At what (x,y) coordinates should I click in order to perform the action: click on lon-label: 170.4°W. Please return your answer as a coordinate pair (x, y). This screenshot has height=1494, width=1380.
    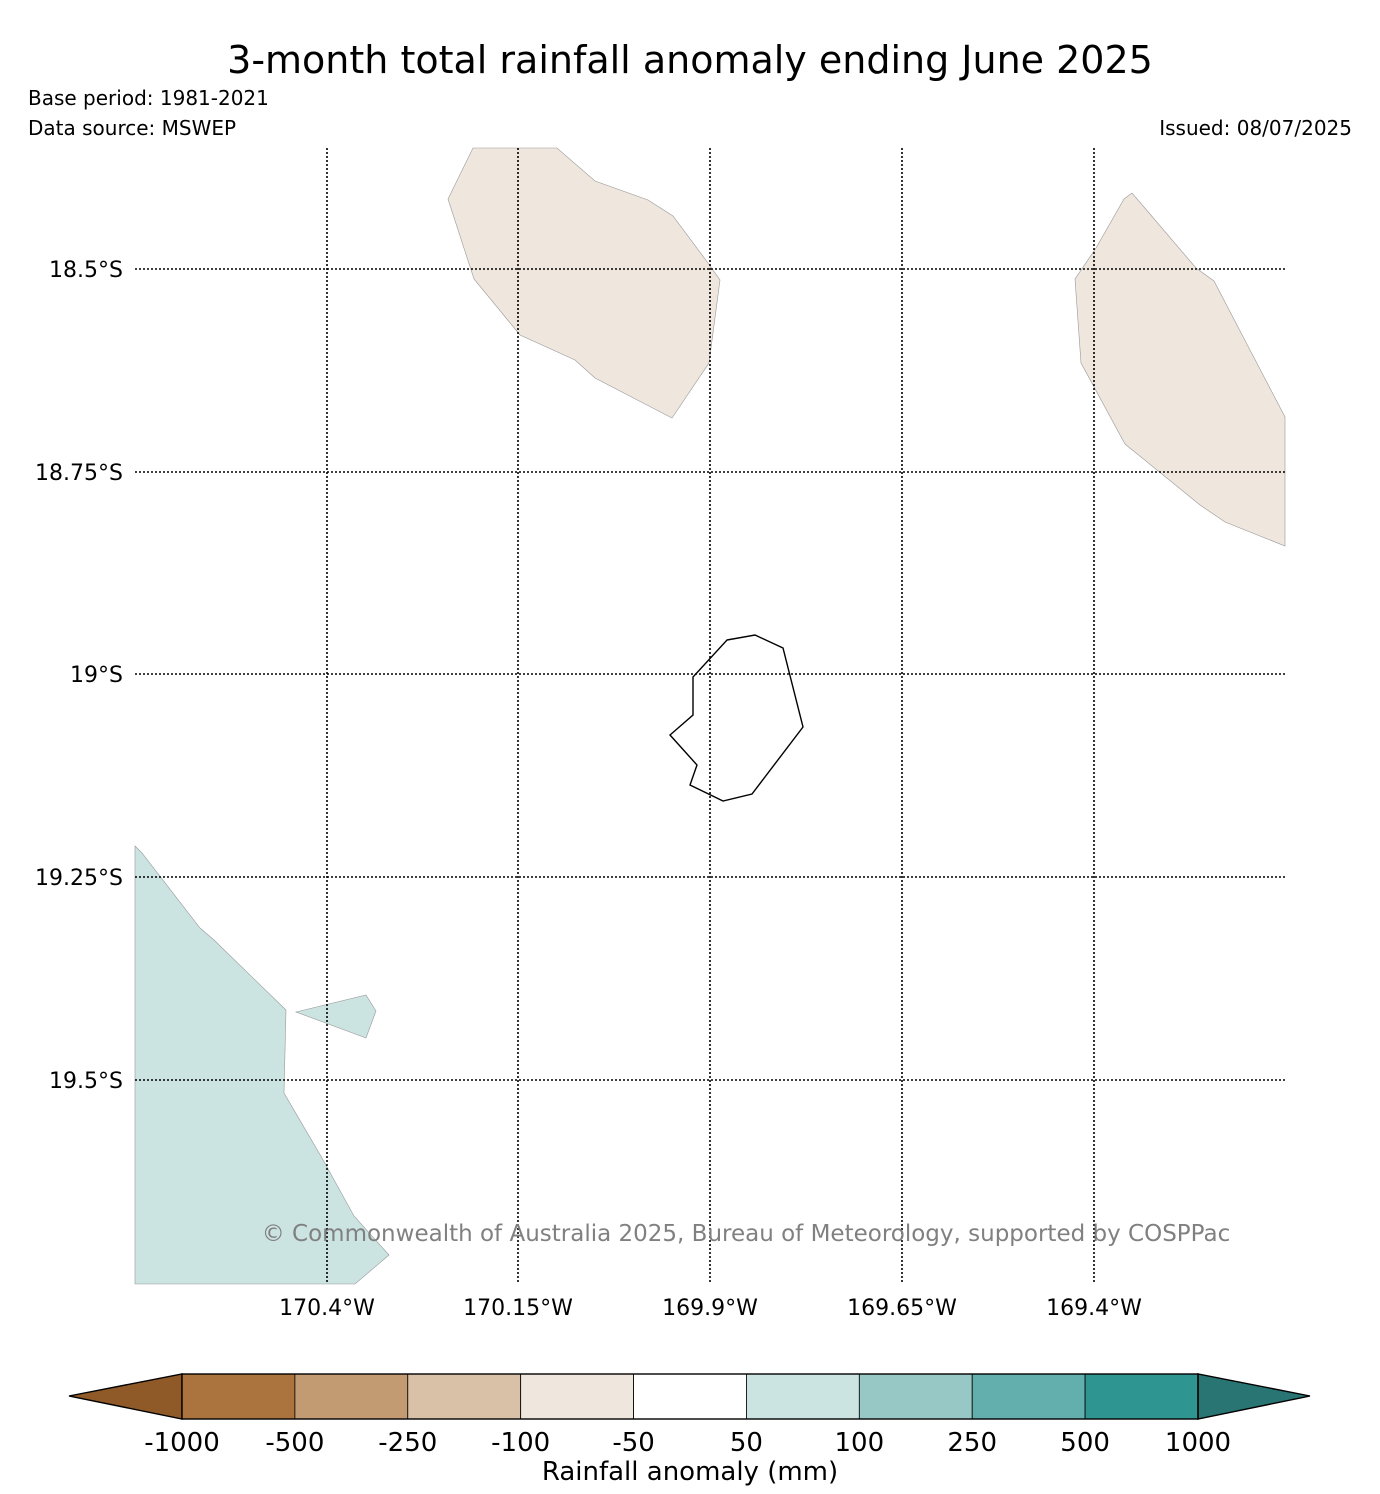
    Looking at the image, I should click on (327, 1308).